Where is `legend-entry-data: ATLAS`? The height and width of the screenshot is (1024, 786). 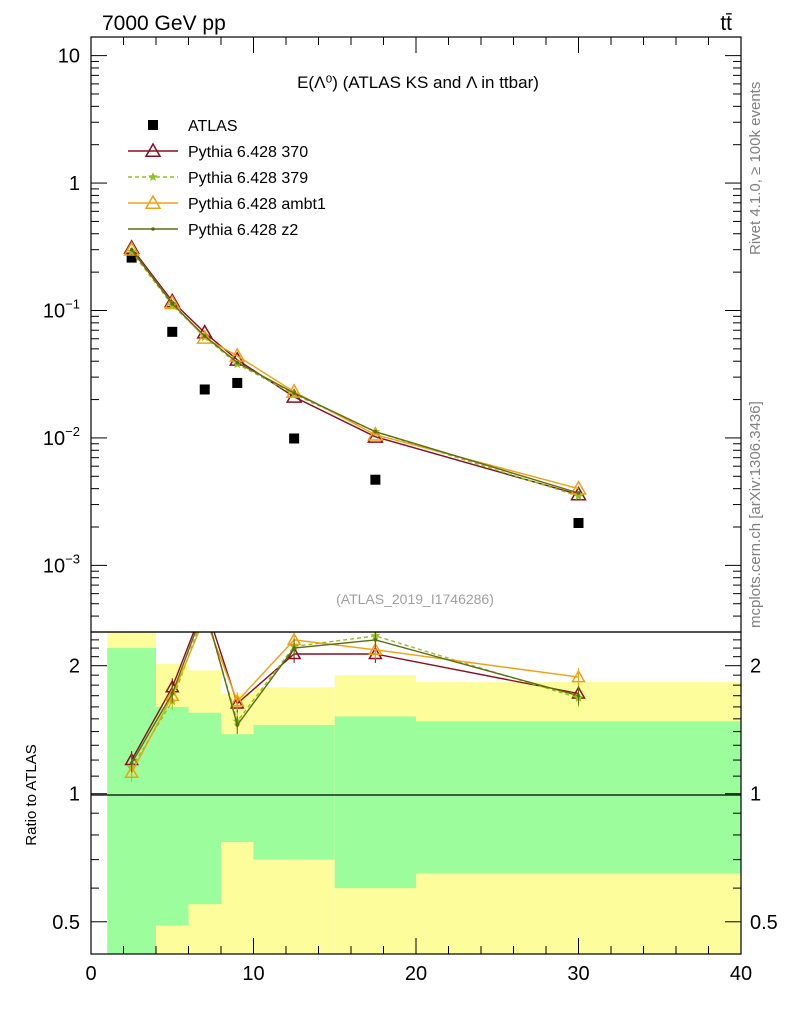
legend-entry-data: ATLAS is located at coordinates (193, 126).